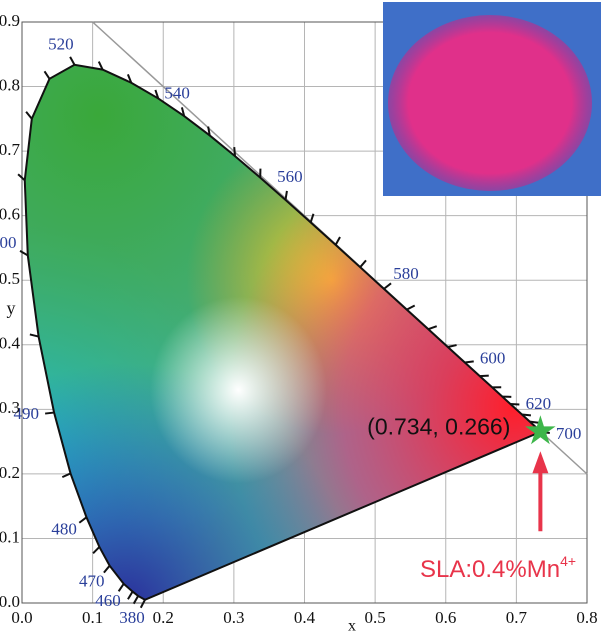 The width and height of the screenshot is (607, 635). Describe the element at coordinates (352, 626) in the screenshot. I see `x-axis-label: x` at that location.